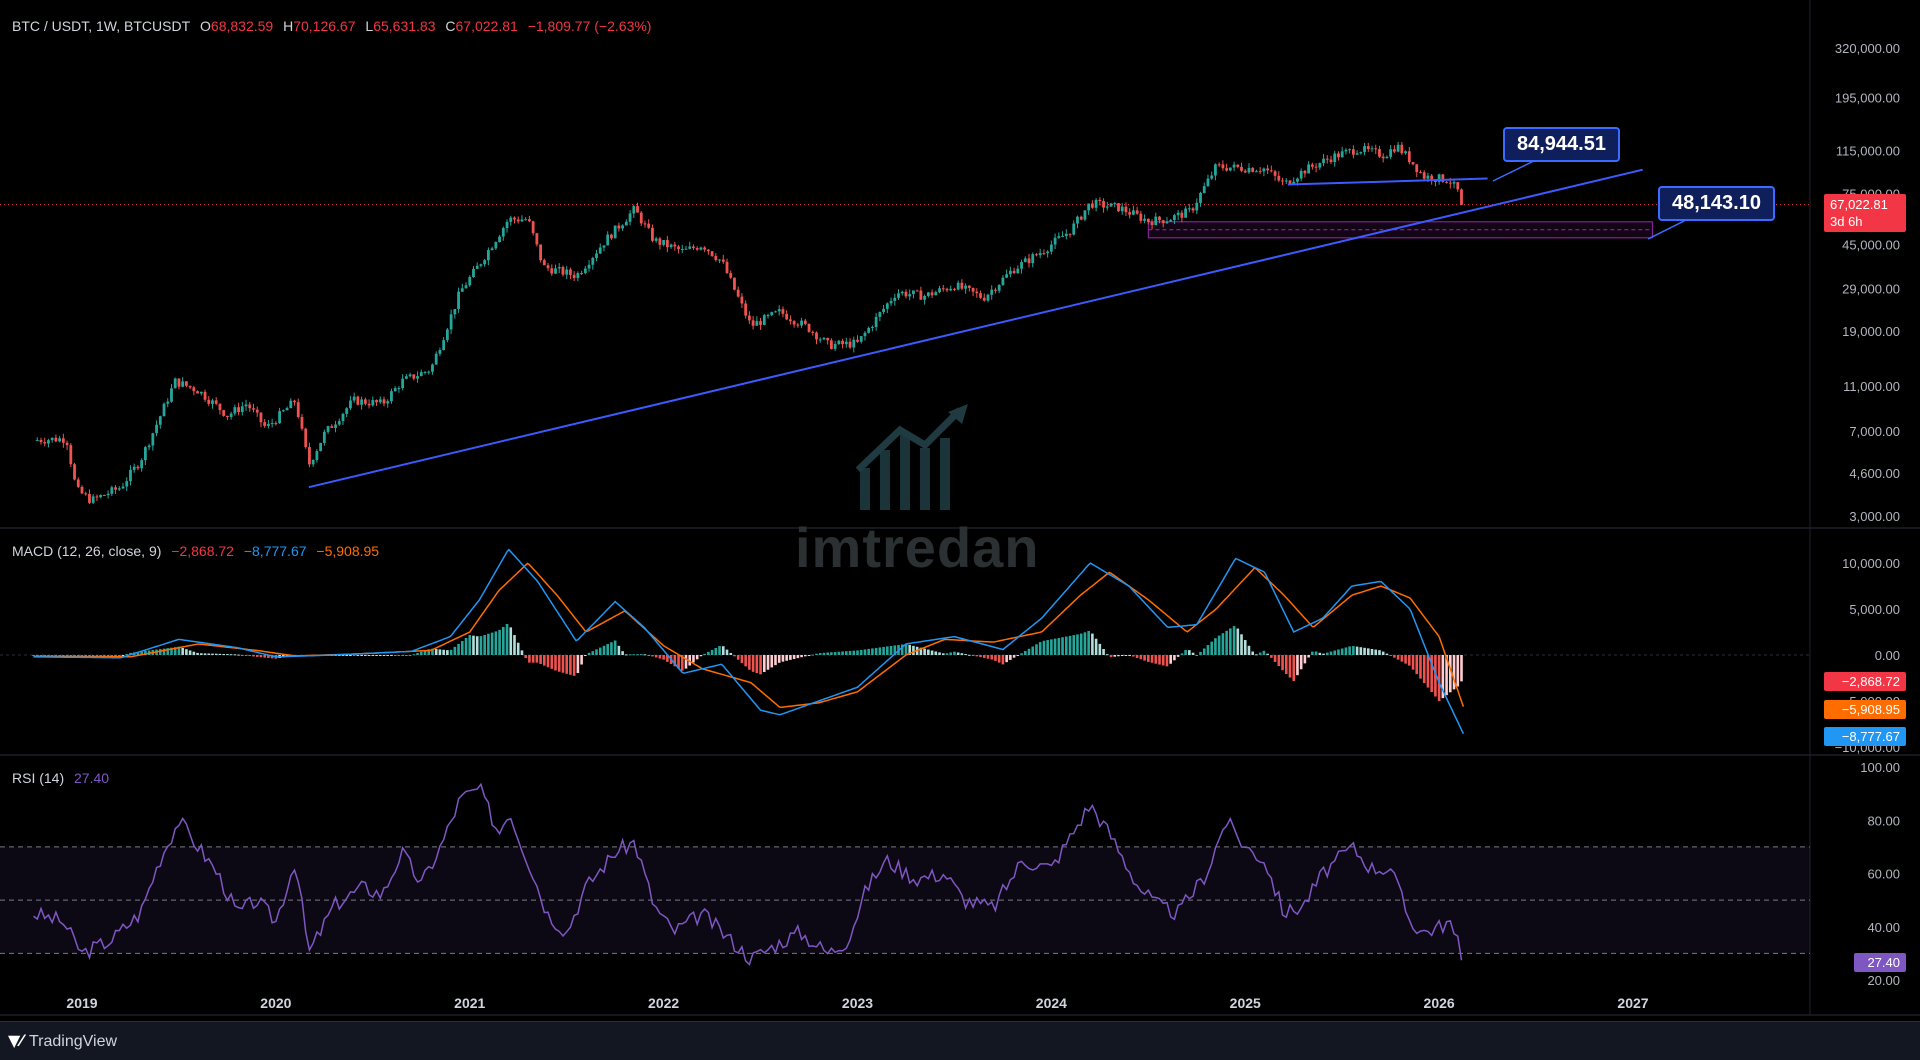 This screenshot has width=1920, height=1060. What do you see at coordinates (1716, 203) in the screenshot?
I see `callout-lower: 48,143.10` at bounding box center [1716, 203].